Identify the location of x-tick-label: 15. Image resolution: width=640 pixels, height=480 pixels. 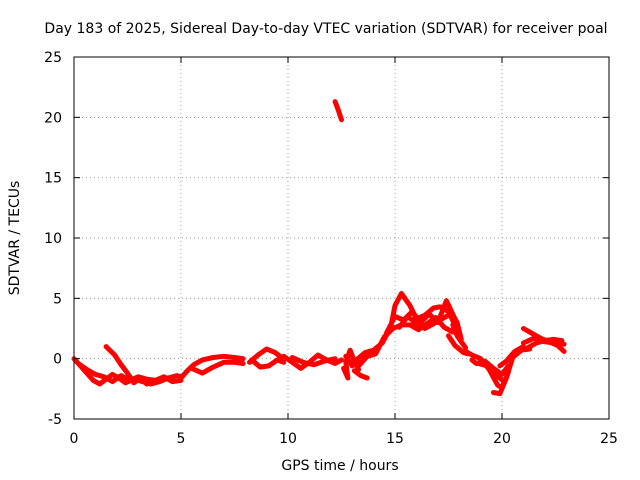
(395, 439).